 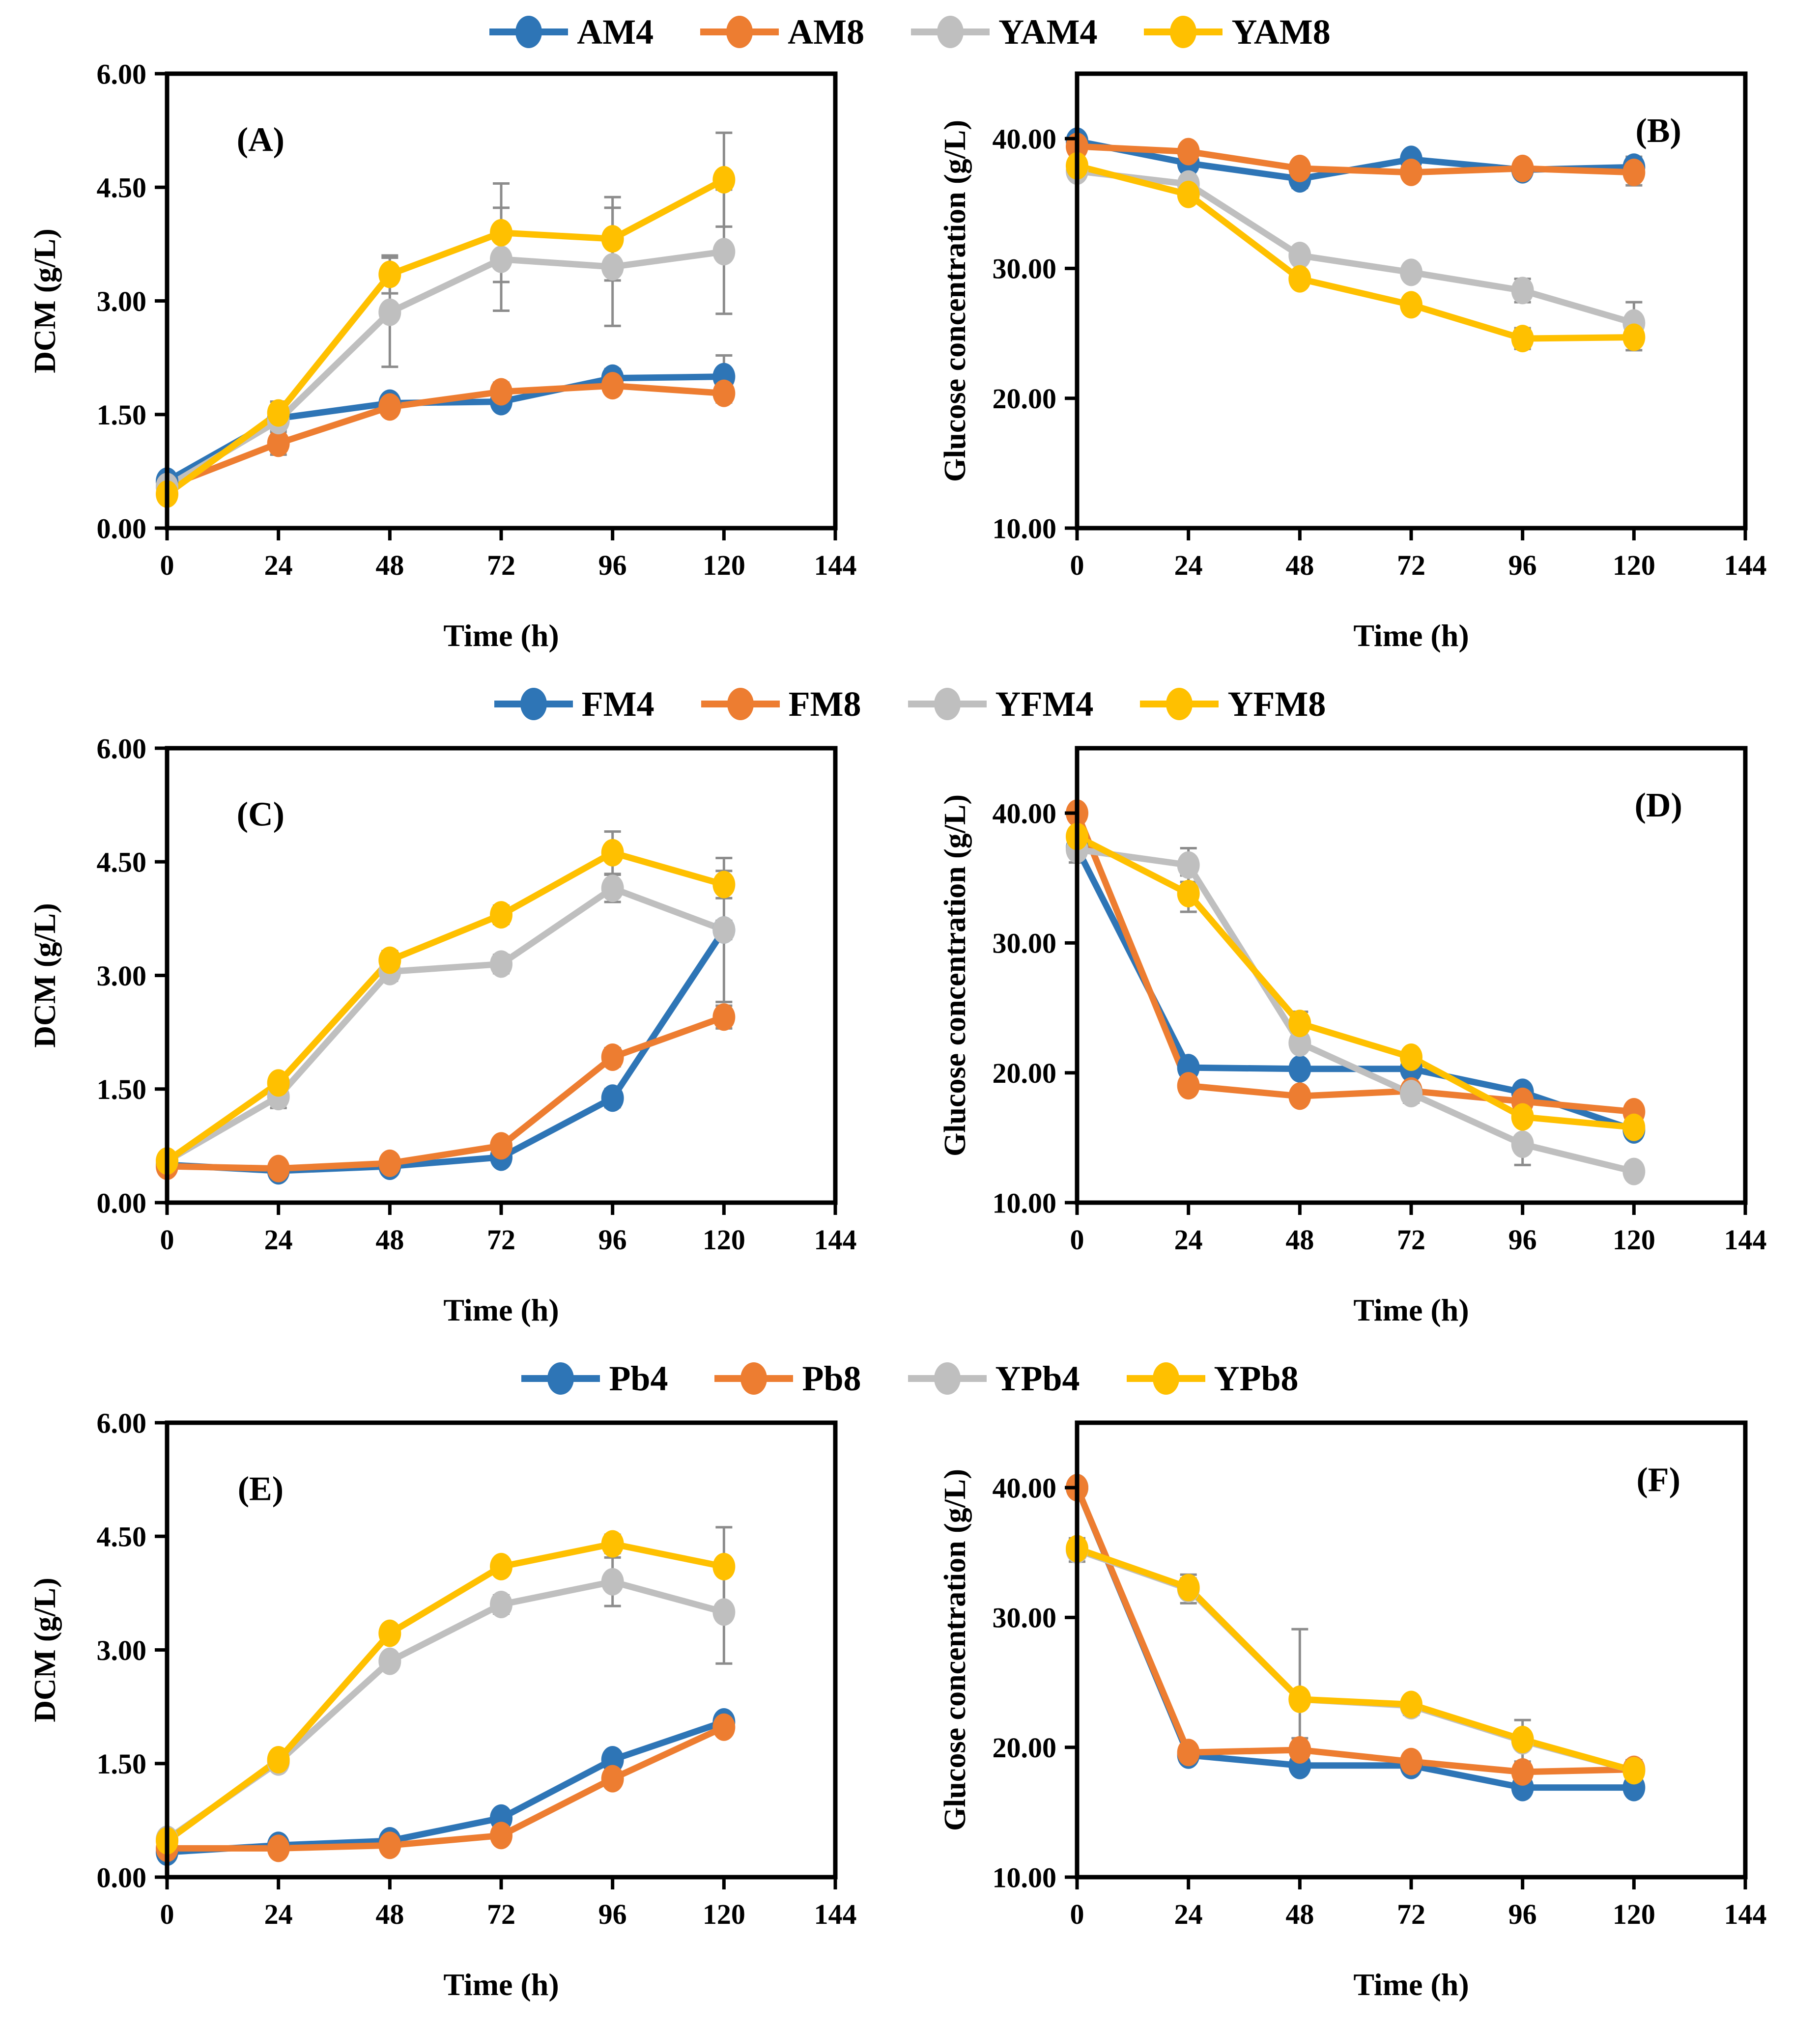 I want to click on series-line-YPb8, so click(x=445, y=1692).